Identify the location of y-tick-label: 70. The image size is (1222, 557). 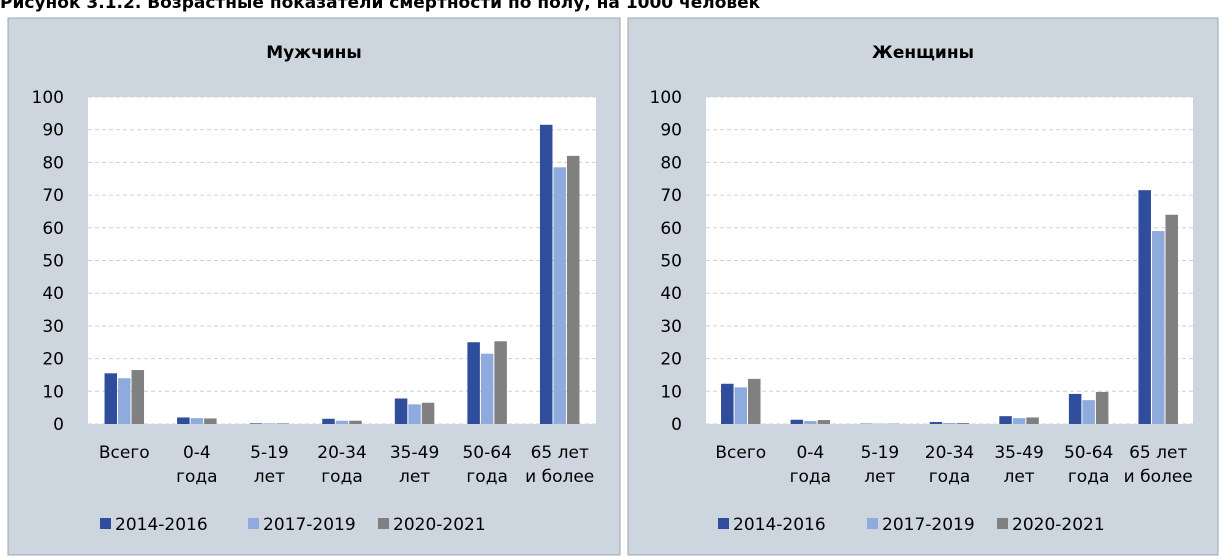
(53, 196).